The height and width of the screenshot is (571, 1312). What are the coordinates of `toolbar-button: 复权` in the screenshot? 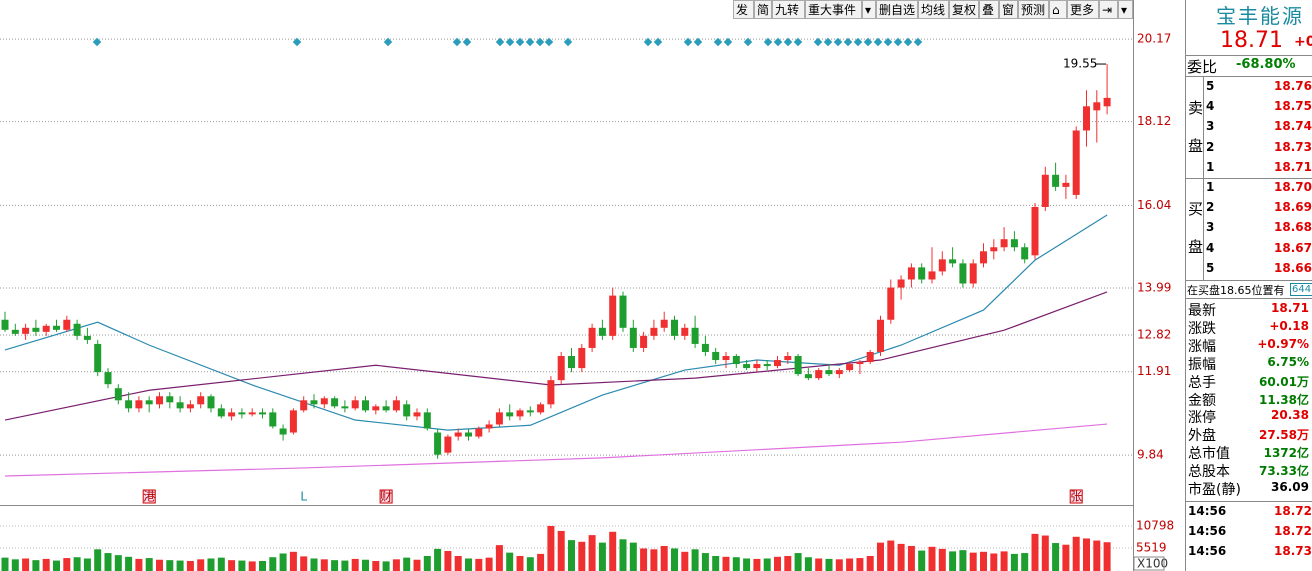 It's located at (964, 9).